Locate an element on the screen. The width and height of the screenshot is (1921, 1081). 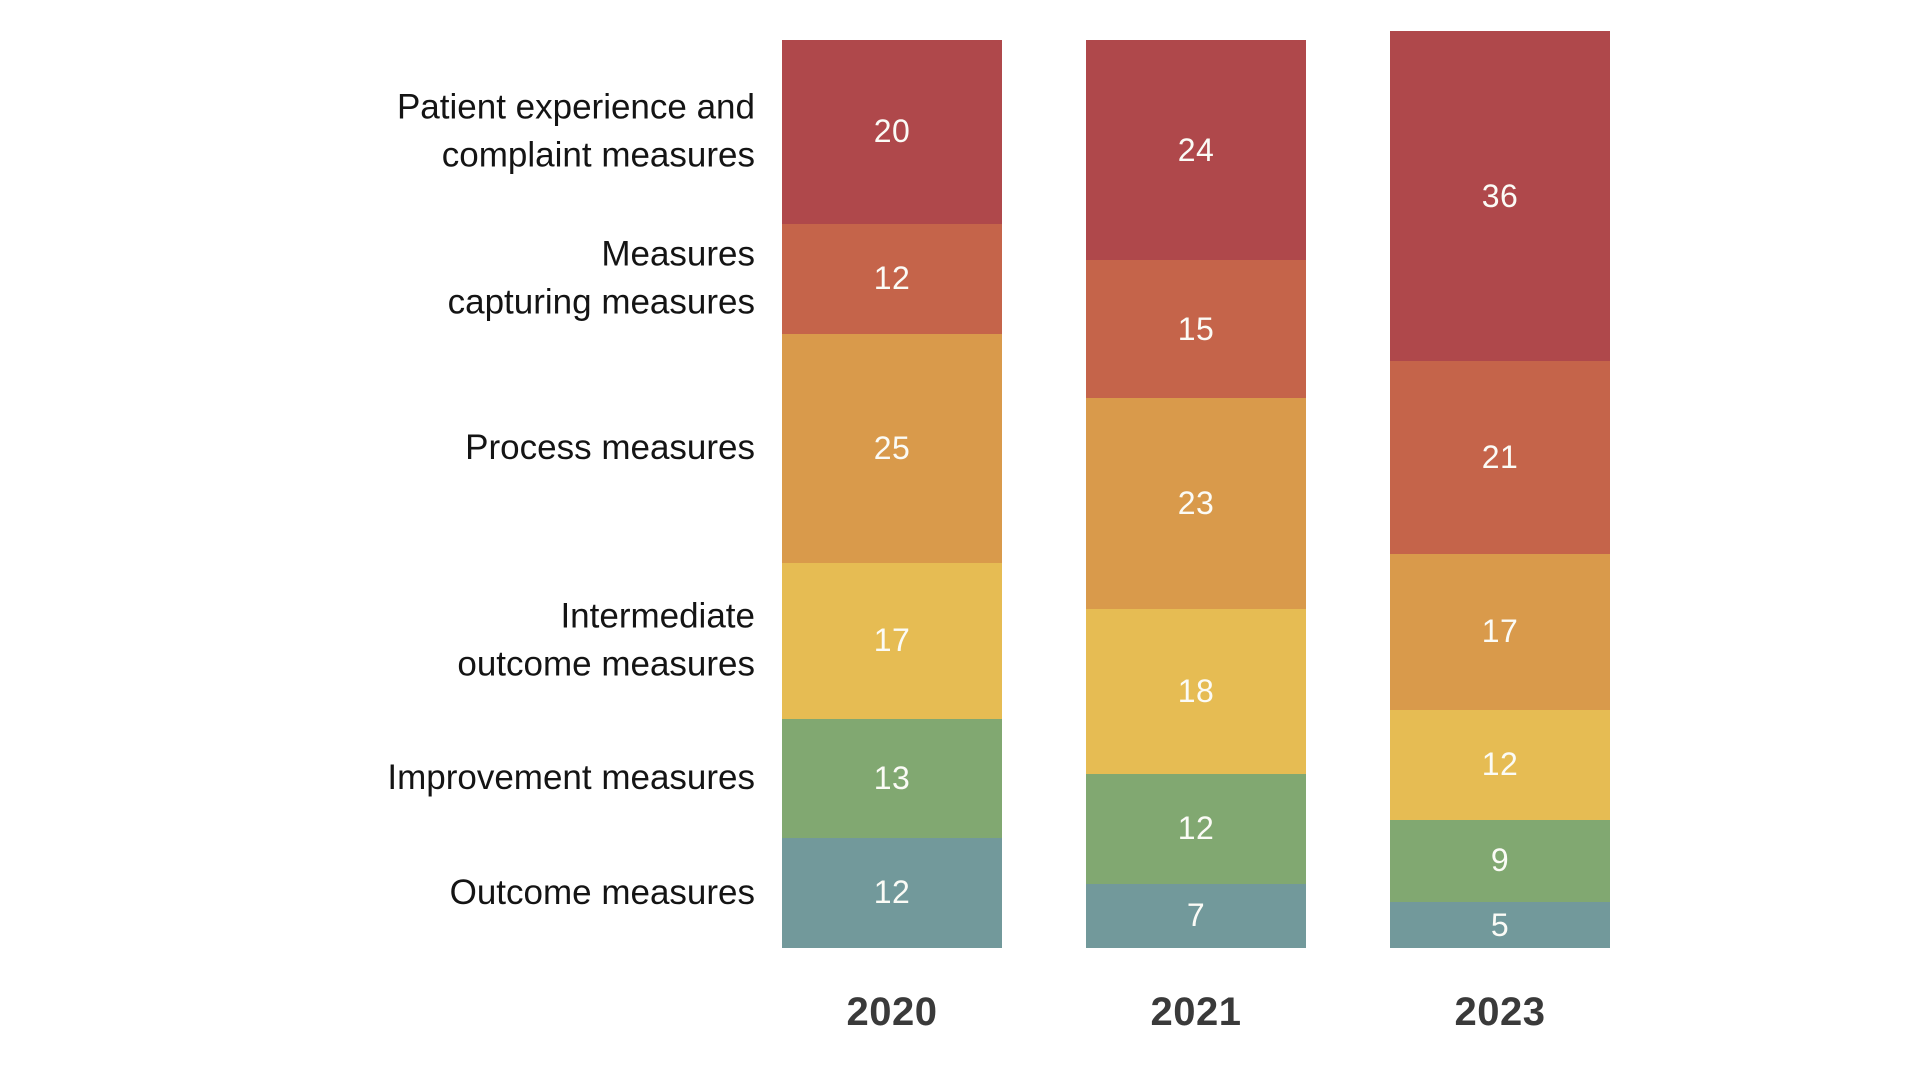
bar-segment-2023-series-4: 9 is located at coordinates (1500, 861).